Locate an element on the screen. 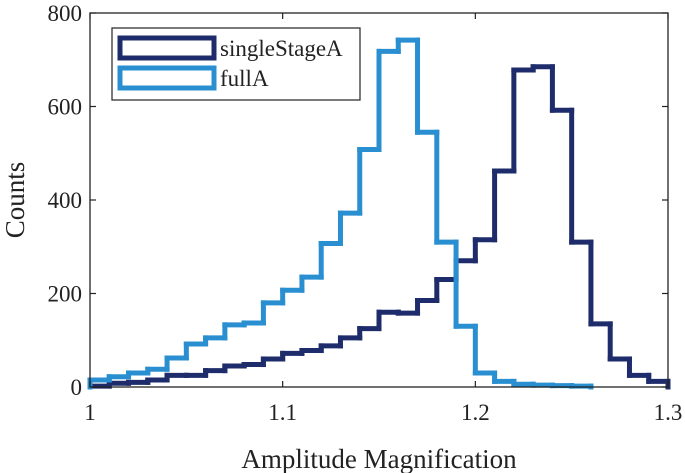 The image size is (685, 473). legend-label: singleStageA is located at coordinates (281, 48).